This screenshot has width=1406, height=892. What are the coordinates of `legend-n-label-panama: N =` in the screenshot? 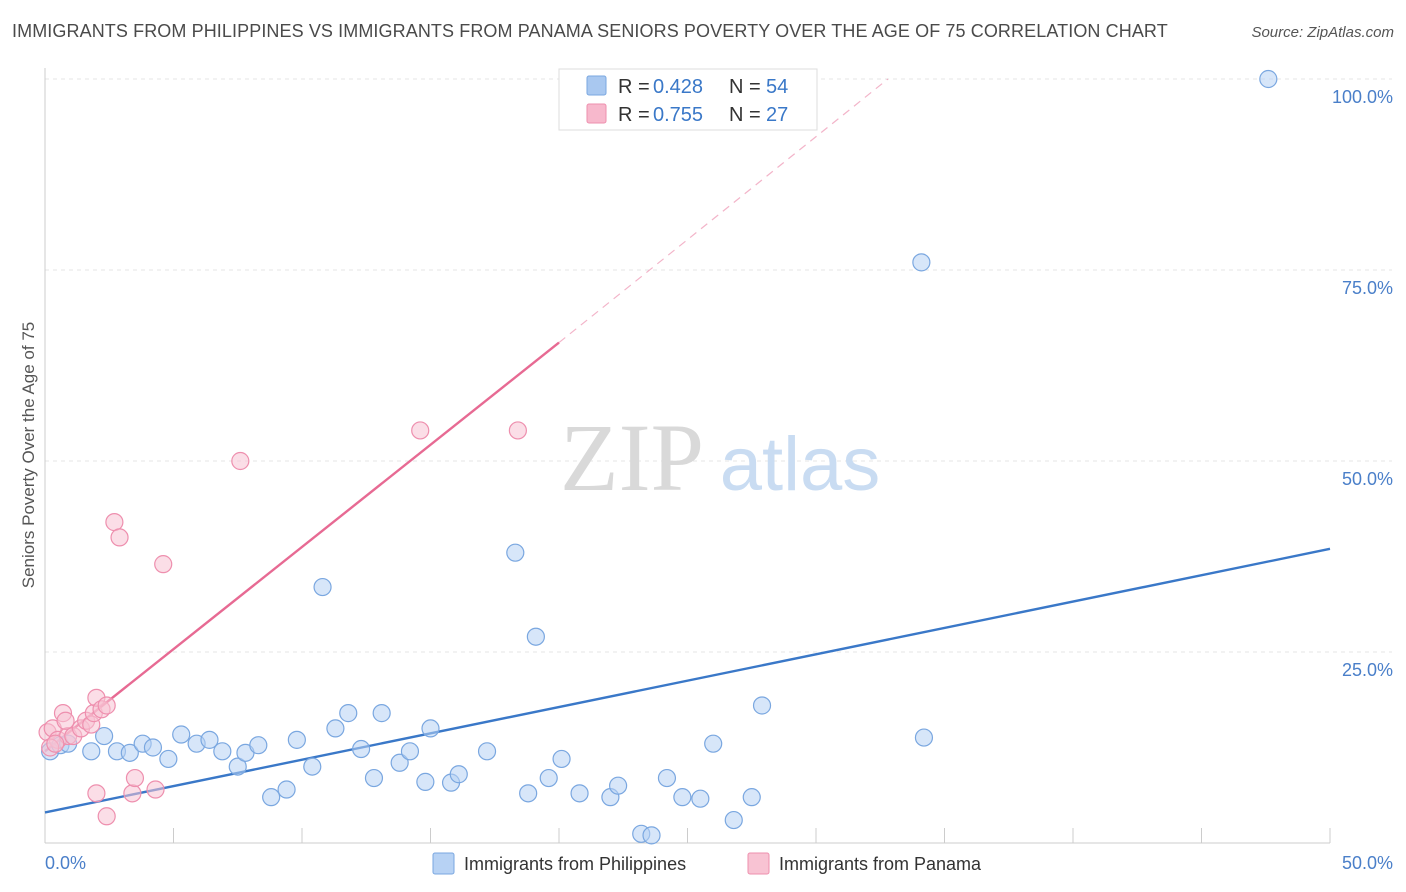 It's located at (745, 115).